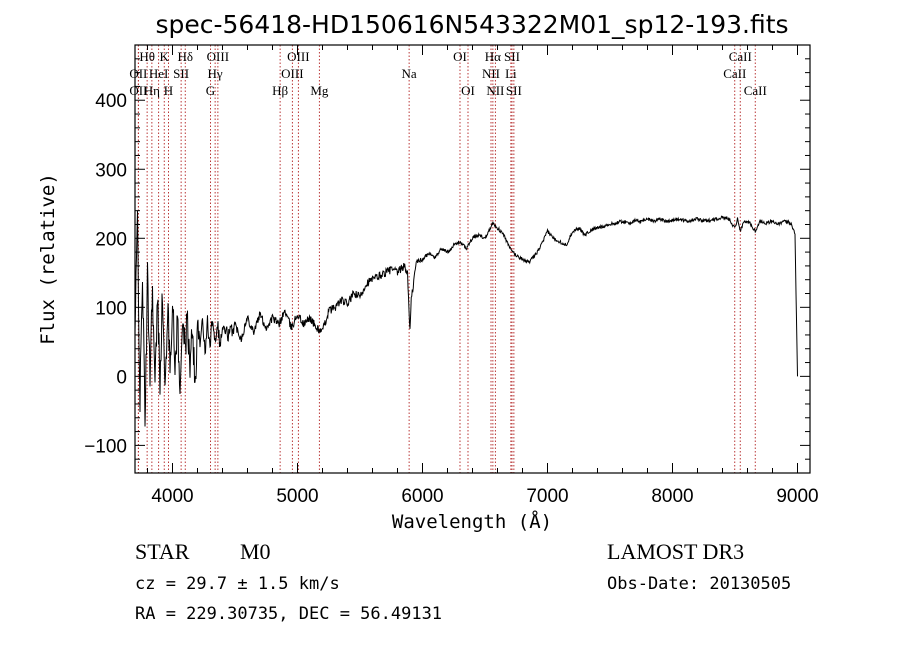 The width and height of the screenshot is (900, 649). Describe the element at coordinates (105, 446) in the screenshot. I see `y-tick-label: −100` at that location.